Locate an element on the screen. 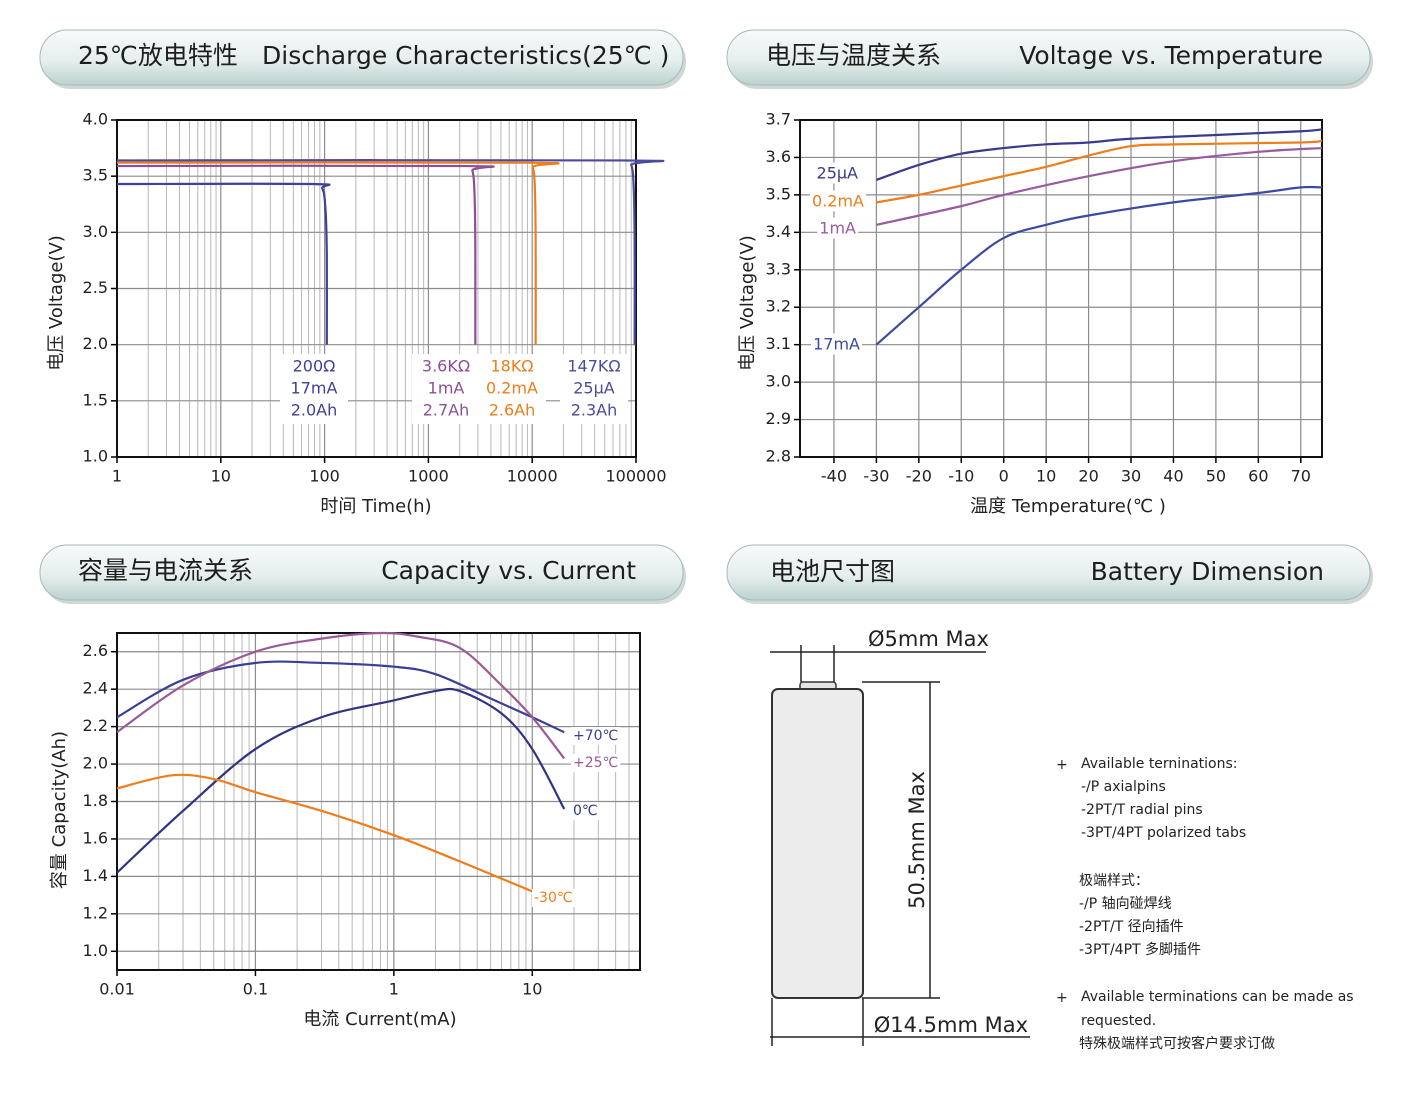 The width and height of the screenshot is (1404, 1095). y-tick-label: 3.0 is located at coordinates (95, 231).